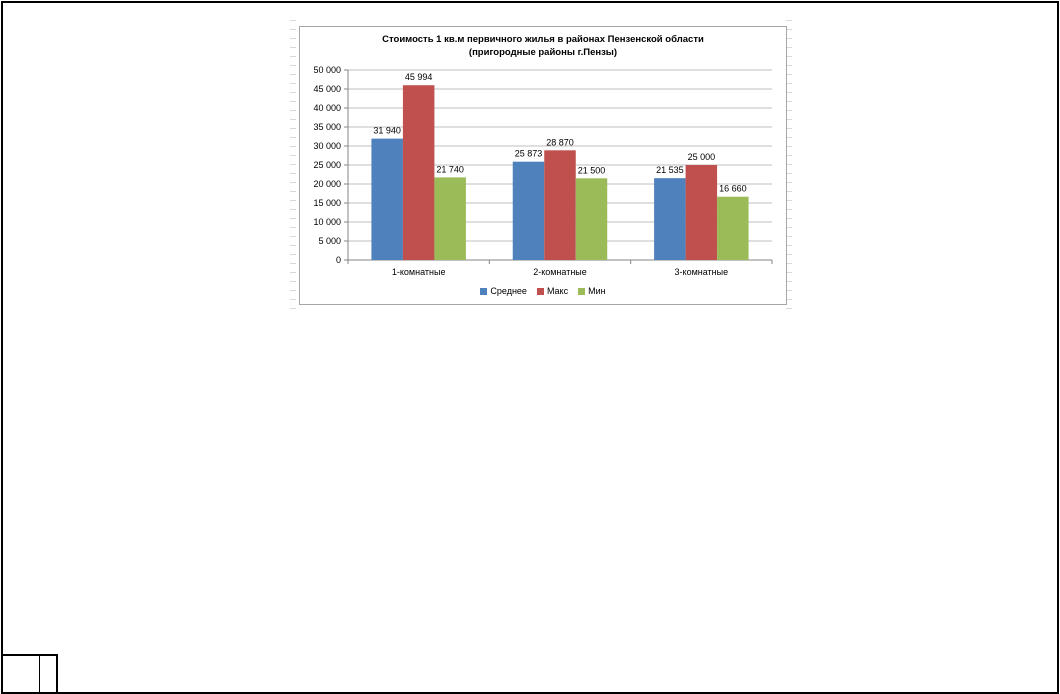 The width and height of the screenshot is (1060, 694). Describe the element at coordinates (338, 260) in the screenshot. I see `y-tick-label-0: 0` at that location.